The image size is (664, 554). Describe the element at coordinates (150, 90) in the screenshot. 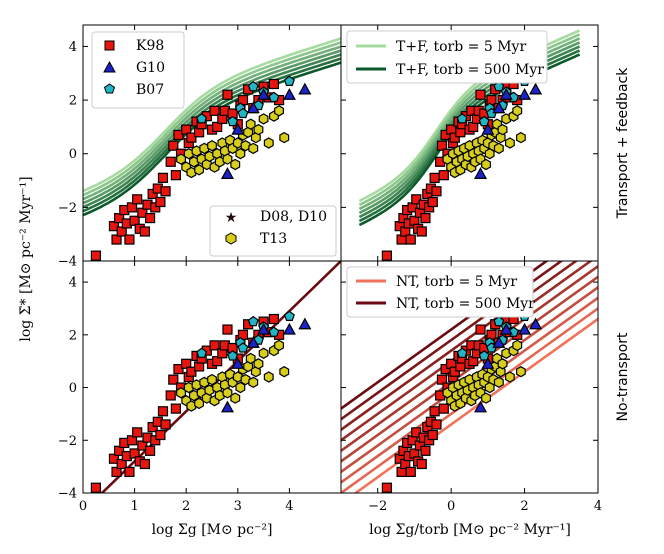

I see `legend-label-b07: B07` at that location.